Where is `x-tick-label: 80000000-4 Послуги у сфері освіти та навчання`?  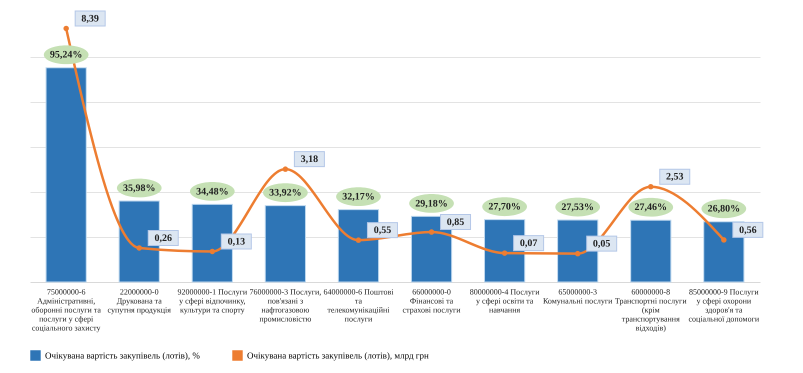
x-tick-label: 80000000-4 Послуги у сфері освіти та навчання is located at coordinates (505, 301).